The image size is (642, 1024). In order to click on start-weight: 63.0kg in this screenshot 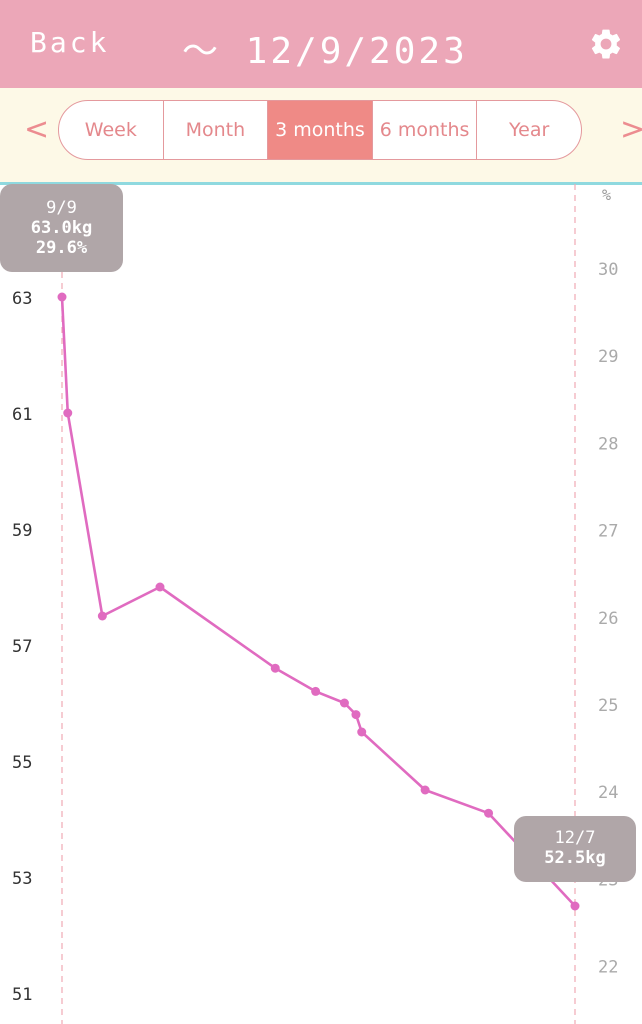, I will do `click(61, 228)`.